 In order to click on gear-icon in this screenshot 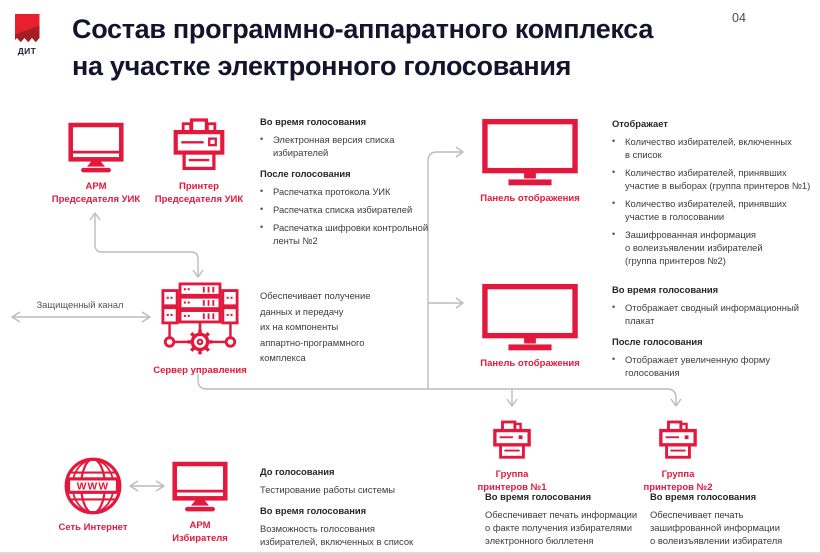, I will do `click(200, 342)`.